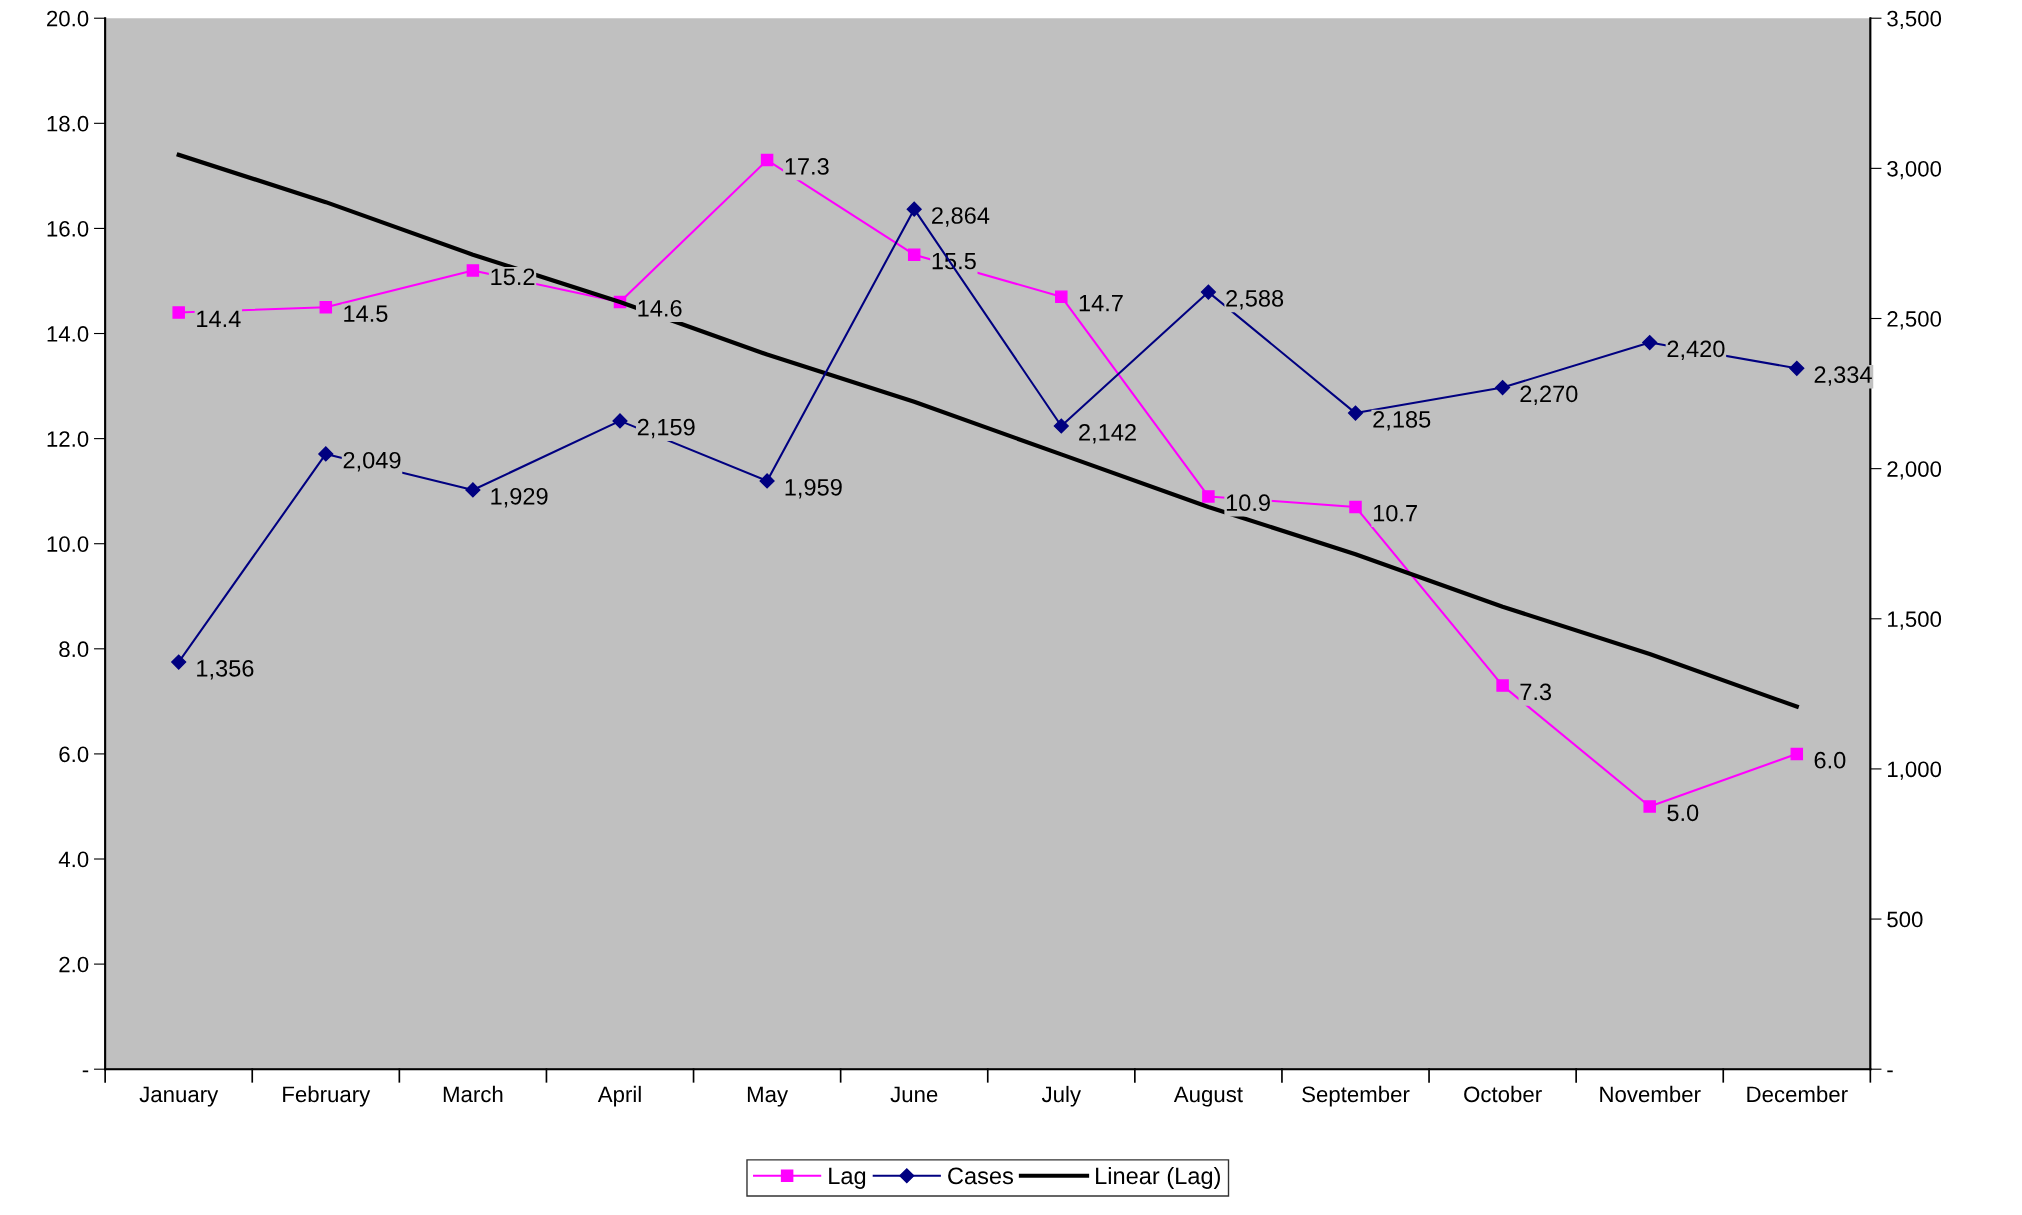  What do you see at coordinates (1208, 1096) in the screenshot?
I see `x-tick-label: August` at bounding box center [1208, 1096].